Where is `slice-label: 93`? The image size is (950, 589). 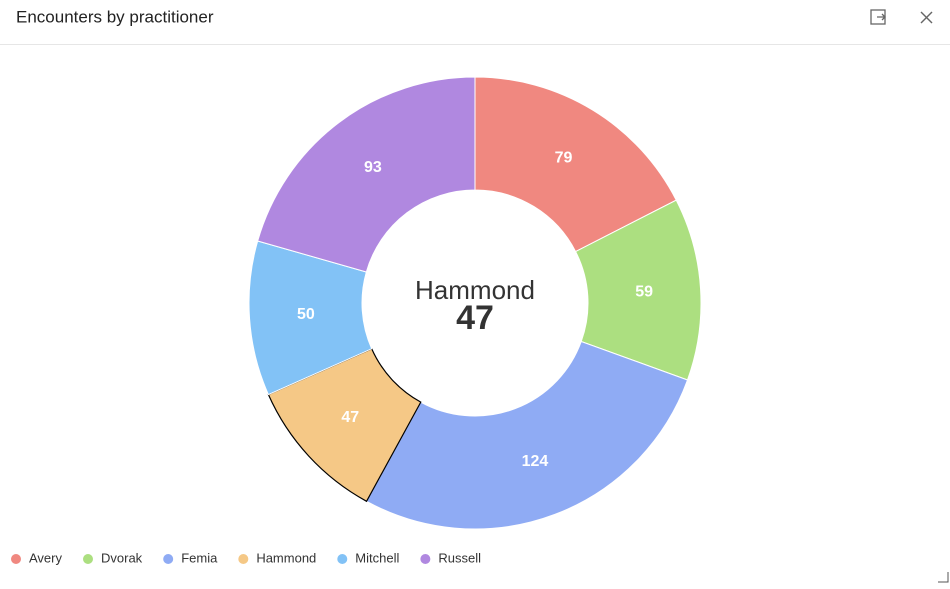 slice-label: 93 is located at coordinates (373, 167).